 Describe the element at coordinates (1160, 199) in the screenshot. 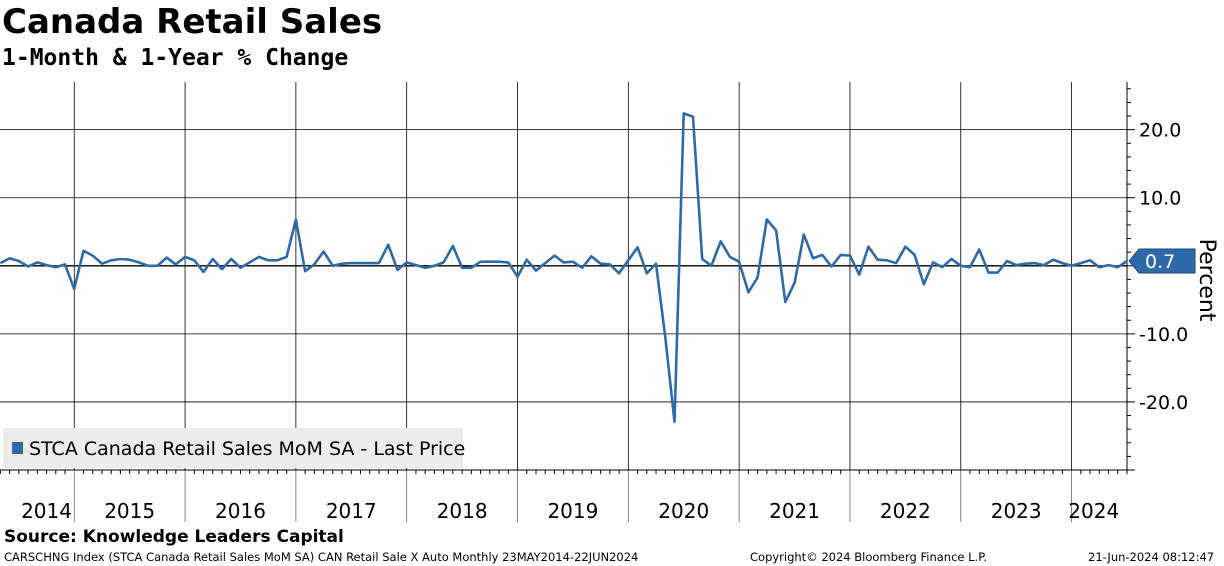

I see `y-tick-label: 10.0` at that location.